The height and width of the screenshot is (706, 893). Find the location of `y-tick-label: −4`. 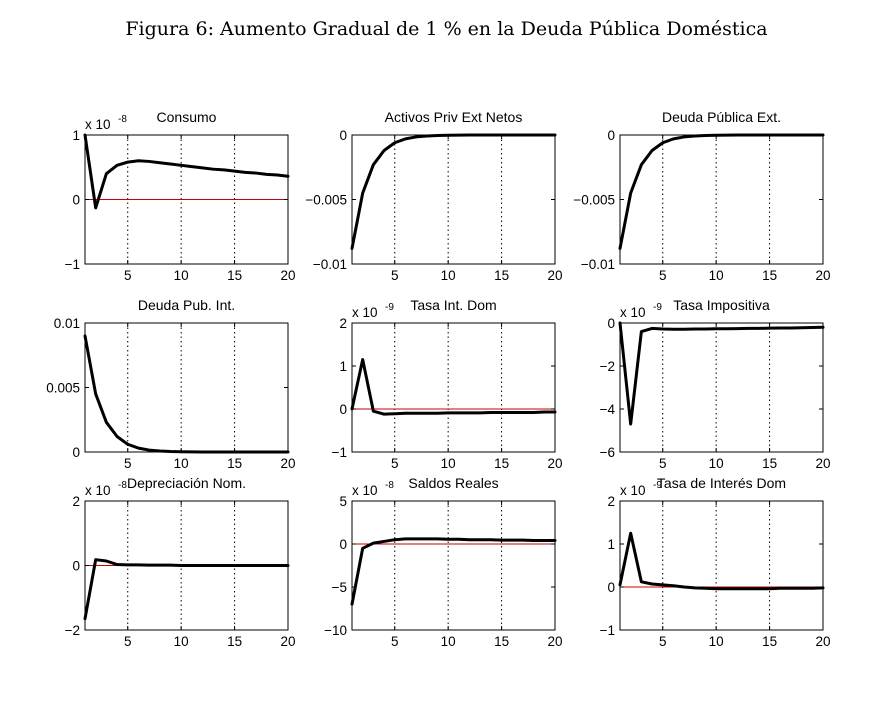

y-tick-label: −4 is located at coordinates (608, 409).